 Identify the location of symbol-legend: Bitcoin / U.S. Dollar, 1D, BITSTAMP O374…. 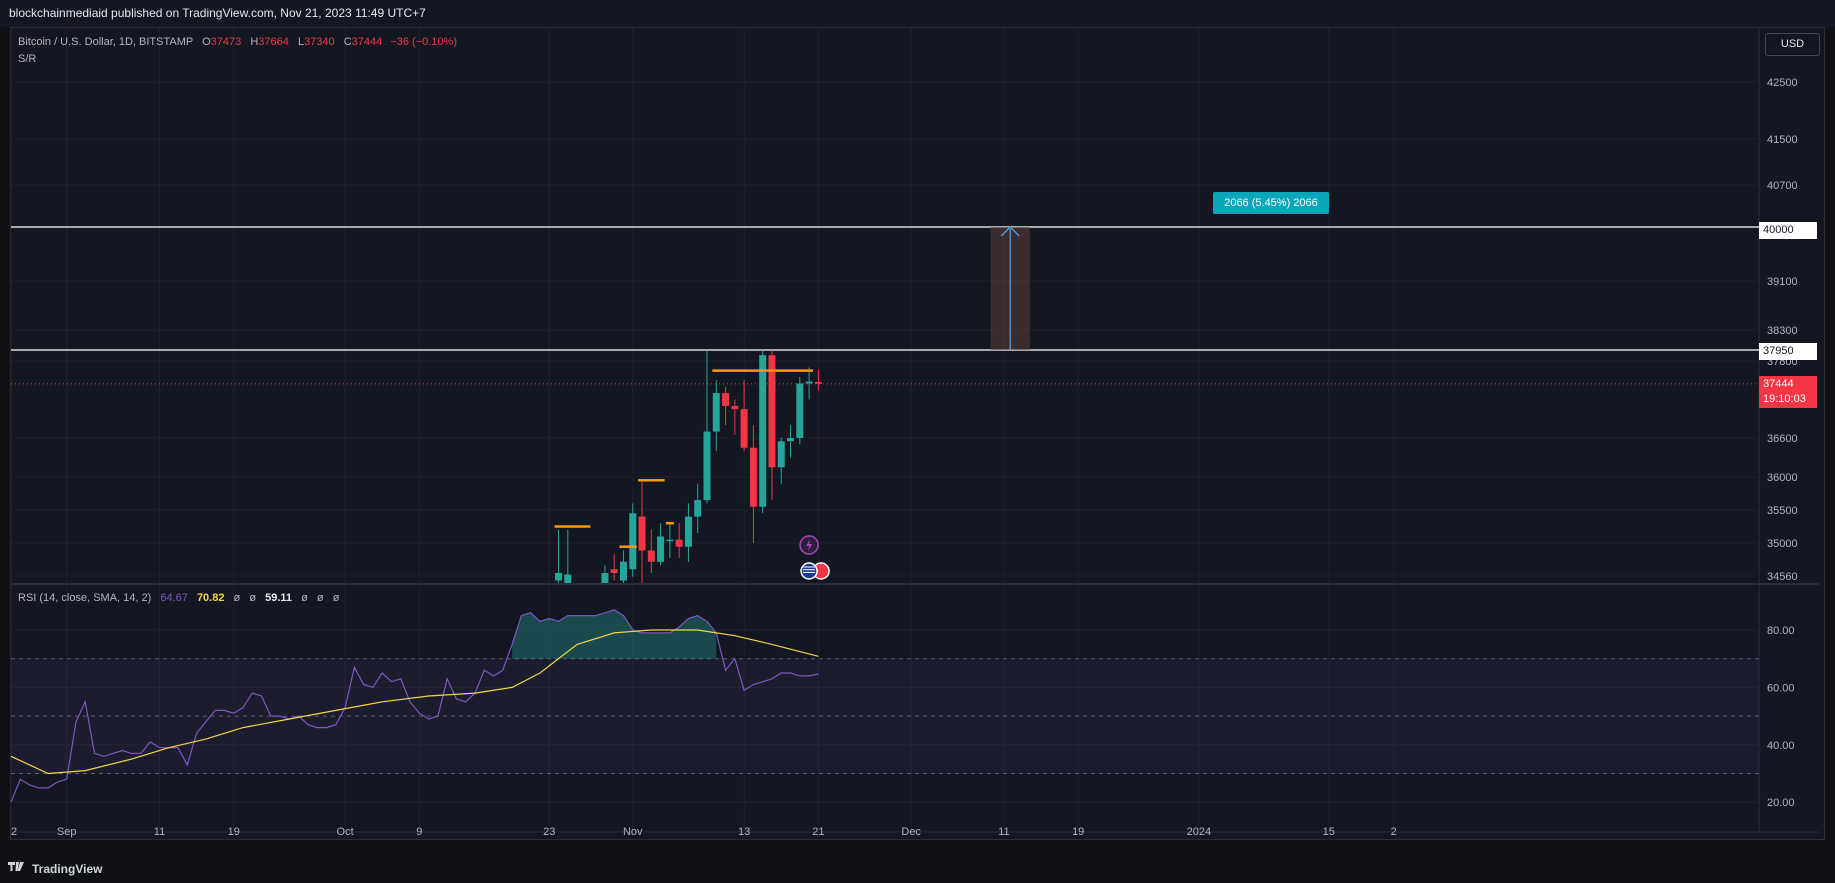
(237, 42).